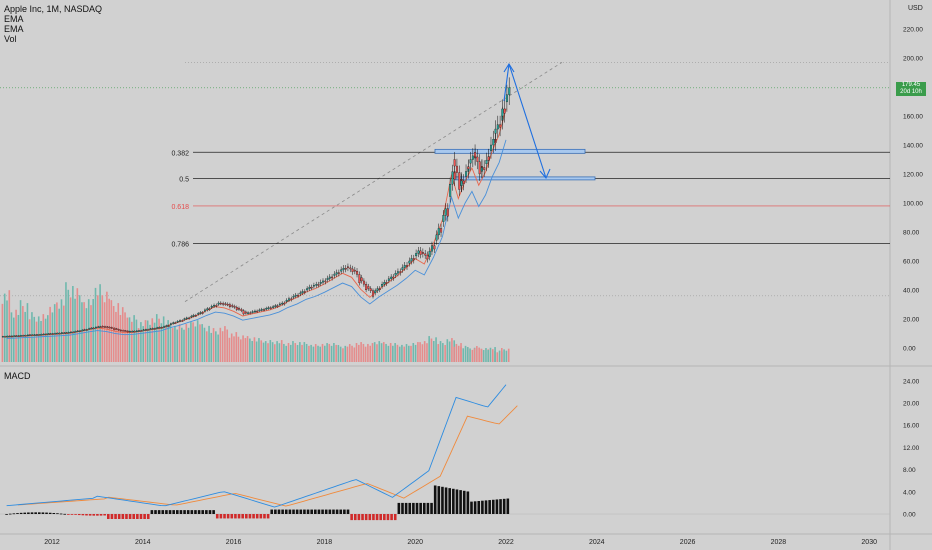 Image resolution: width=932 pixels, height=550 pixels. What do you see at coordinates (17, 376) in the screenshot?
I see `macd-legend: MACD` at bounding box center [17, 376].